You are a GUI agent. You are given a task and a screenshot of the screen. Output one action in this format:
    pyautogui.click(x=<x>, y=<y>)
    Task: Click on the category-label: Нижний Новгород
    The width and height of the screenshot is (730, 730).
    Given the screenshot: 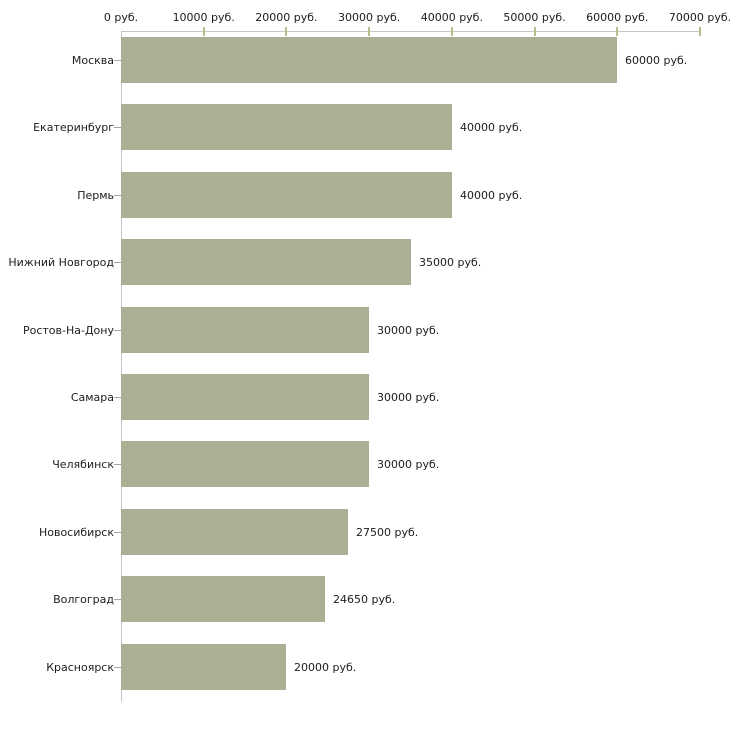 What is the action you would take?
    pyautogui.click(x=61, y=262)
    